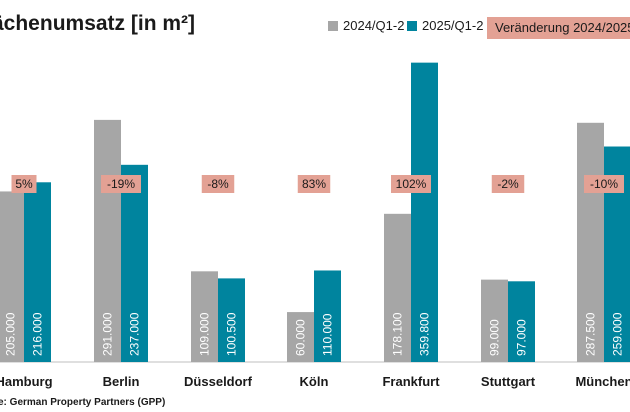 Image resolution: width=630 pixels, height=412 pixels. What do you see at coordinates (121, 381) in the screenshot?
I see `category-label-1: Berlin` at bounding box center [121, 381].